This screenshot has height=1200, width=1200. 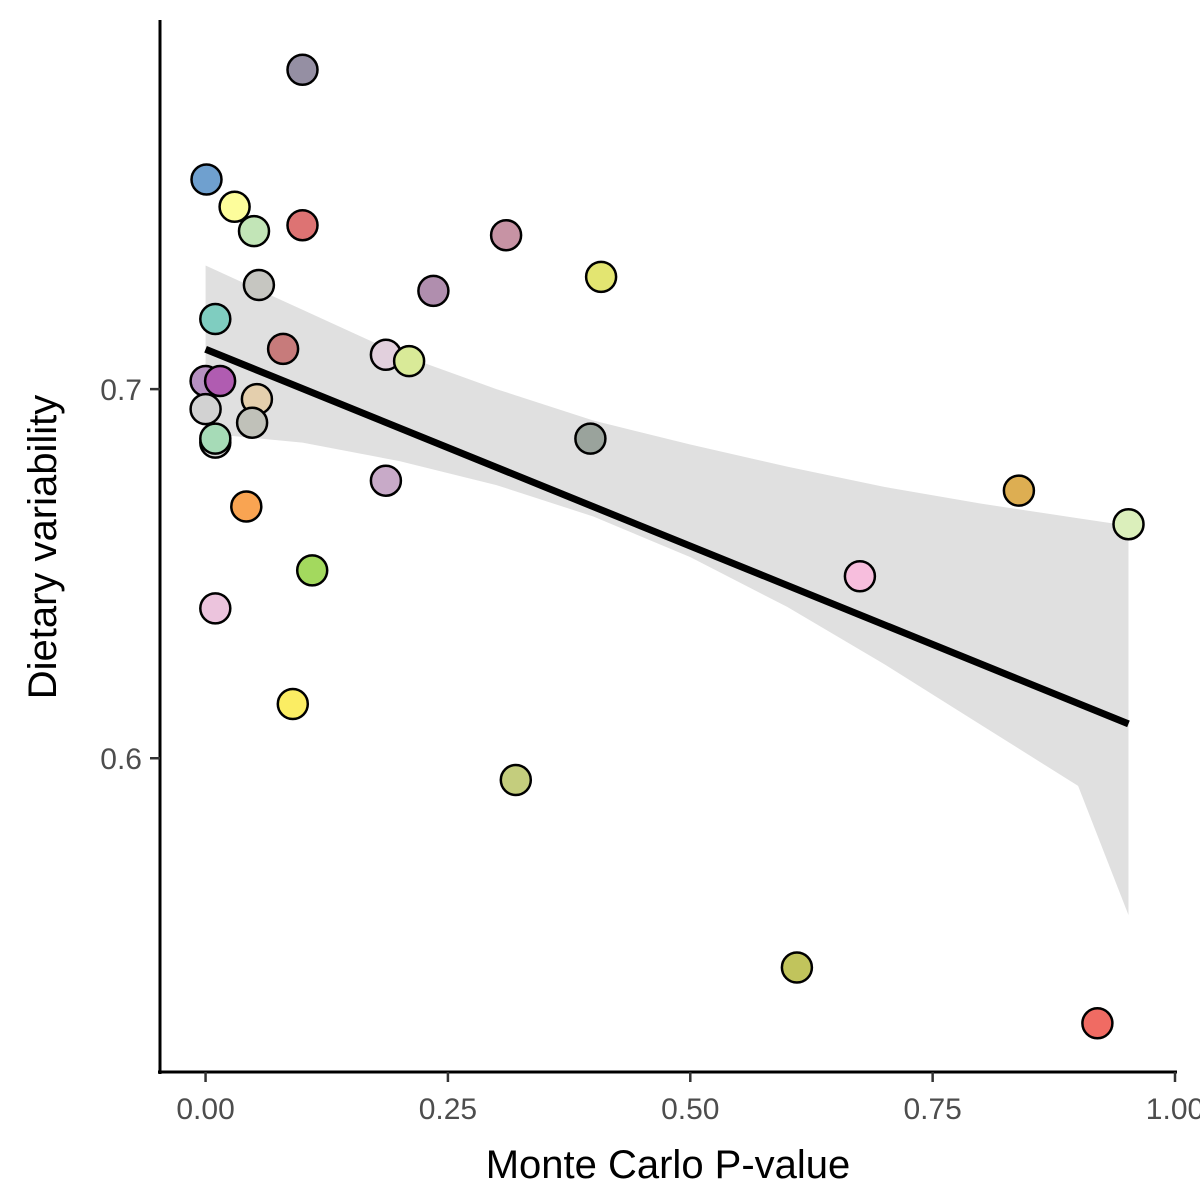 I want to click on x-tick-label: 1.00, so click(x=1173, y=1109).